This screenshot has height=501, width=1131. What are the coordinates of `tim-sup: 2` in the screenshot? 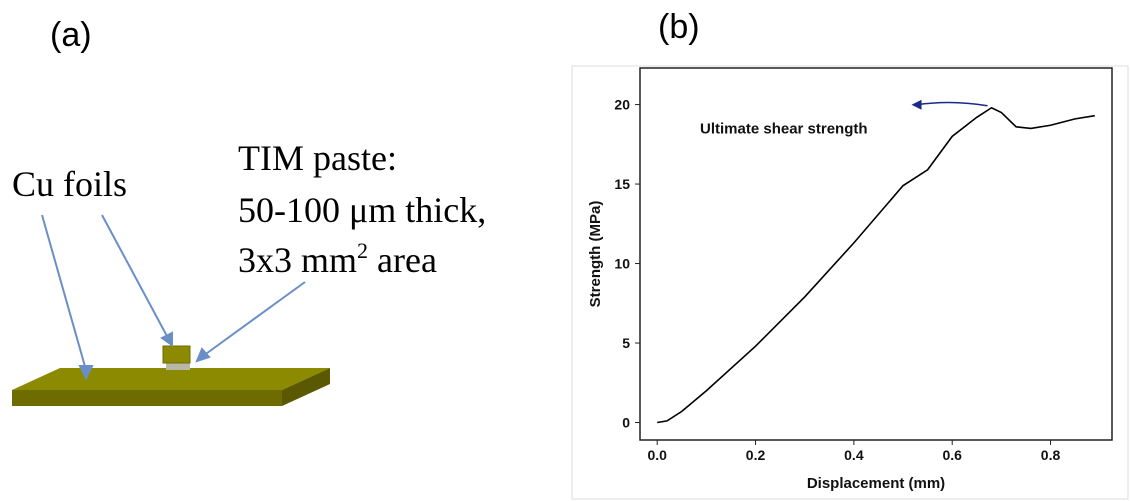 It's located at (362, 250).